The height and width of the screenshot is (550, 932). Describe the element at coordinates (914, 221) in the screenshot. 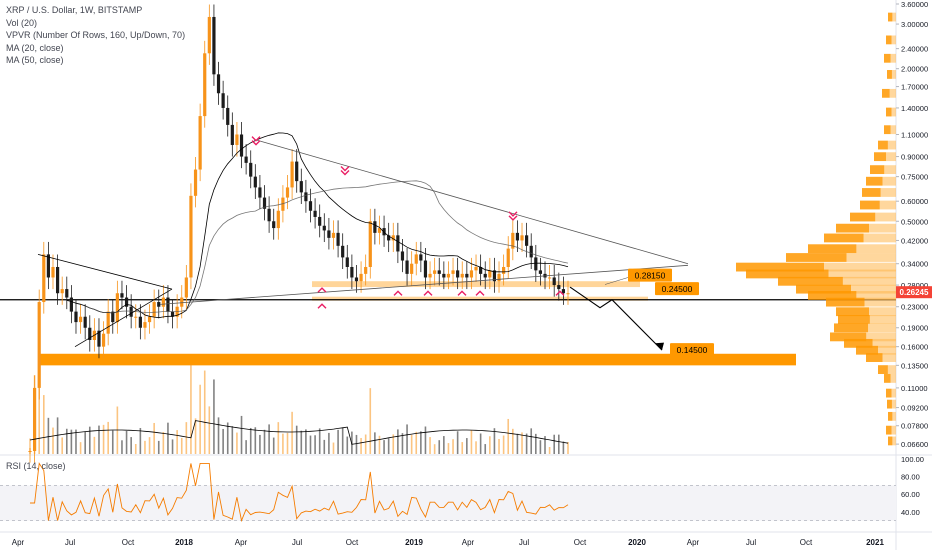

I see `y-tick-label: 0.50000` at that location.